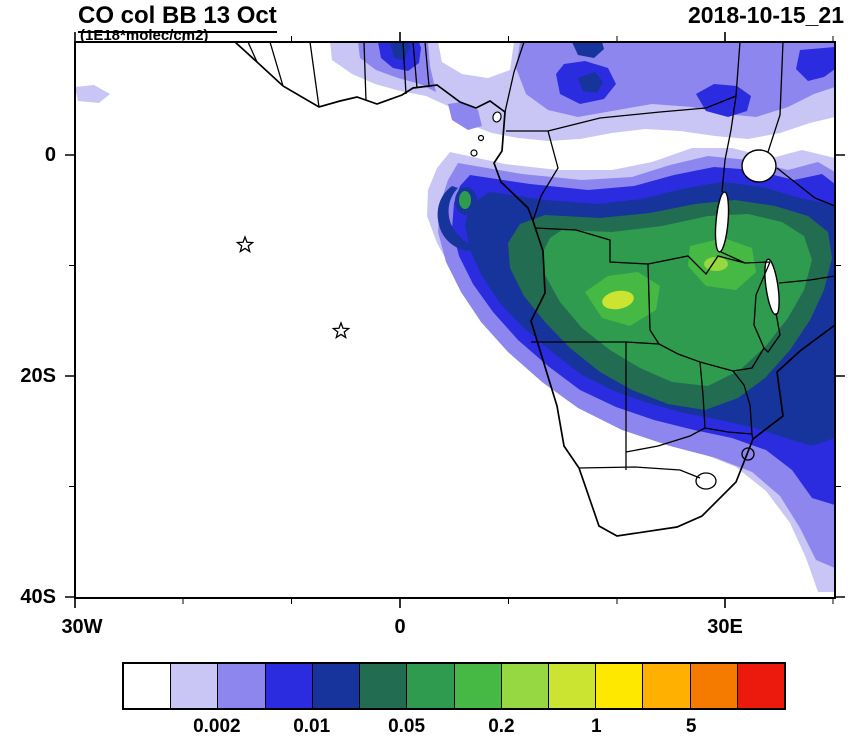  Describe the element at coordinates (691, 726) in the screenshot. I see `colorbar-tick-label: 5` at that location.